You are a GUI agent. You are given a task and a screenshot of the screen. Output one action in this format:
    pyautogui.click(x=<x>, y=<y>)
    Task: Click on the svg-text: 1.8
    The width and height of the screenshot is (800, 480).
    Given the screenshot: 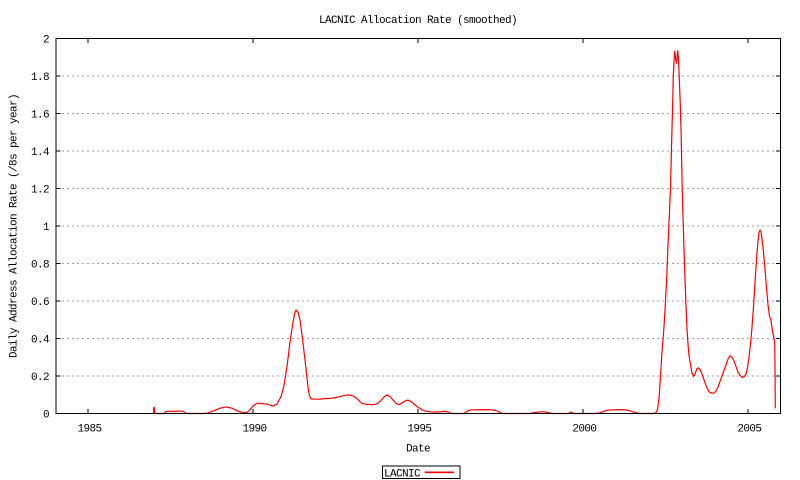 What is the action you would take?
    pyautogui.click(x=40, y=78)
    